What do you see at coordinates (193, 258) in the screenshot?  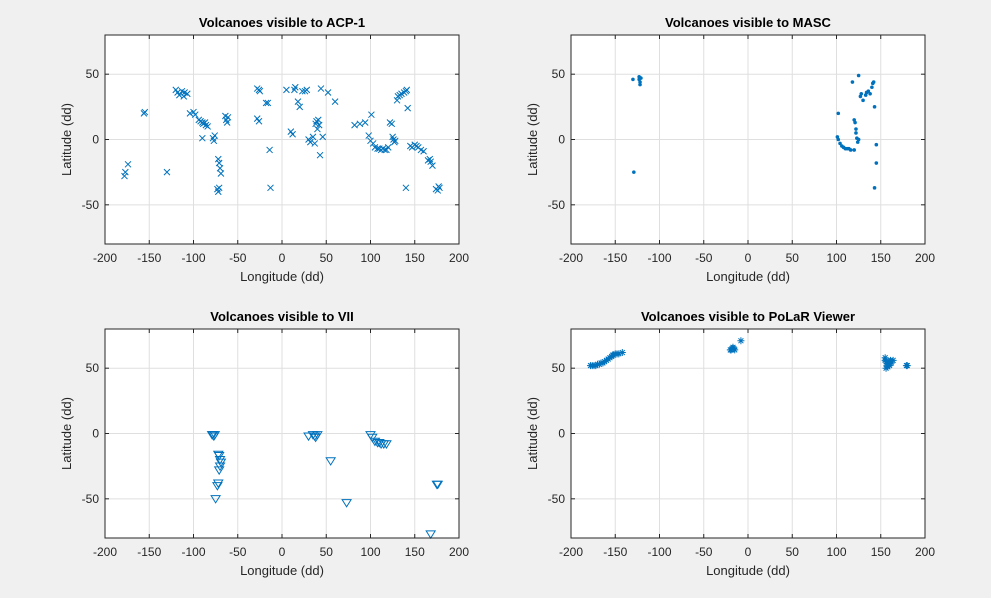 I see `x-tick-label: -100` at bounding box center [193, 258].